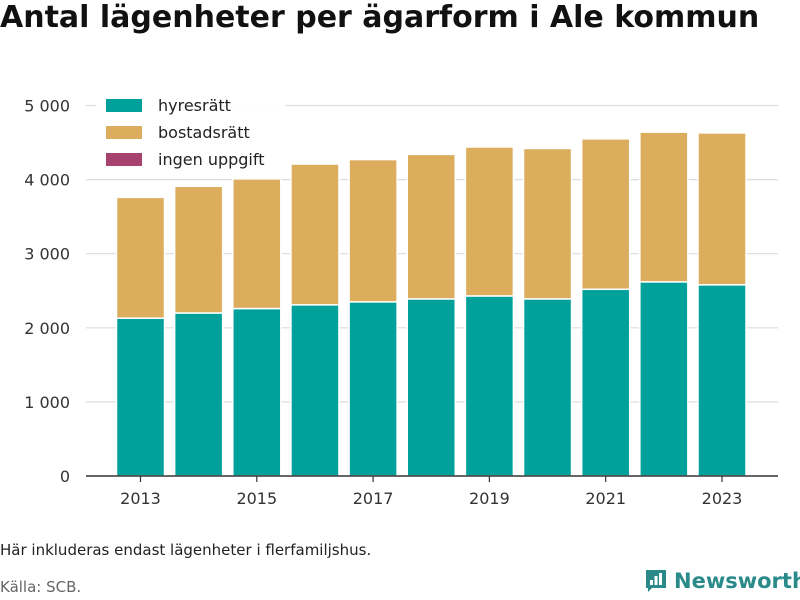  I want to click on brand-name: Newsworthy, so click(737, 581).